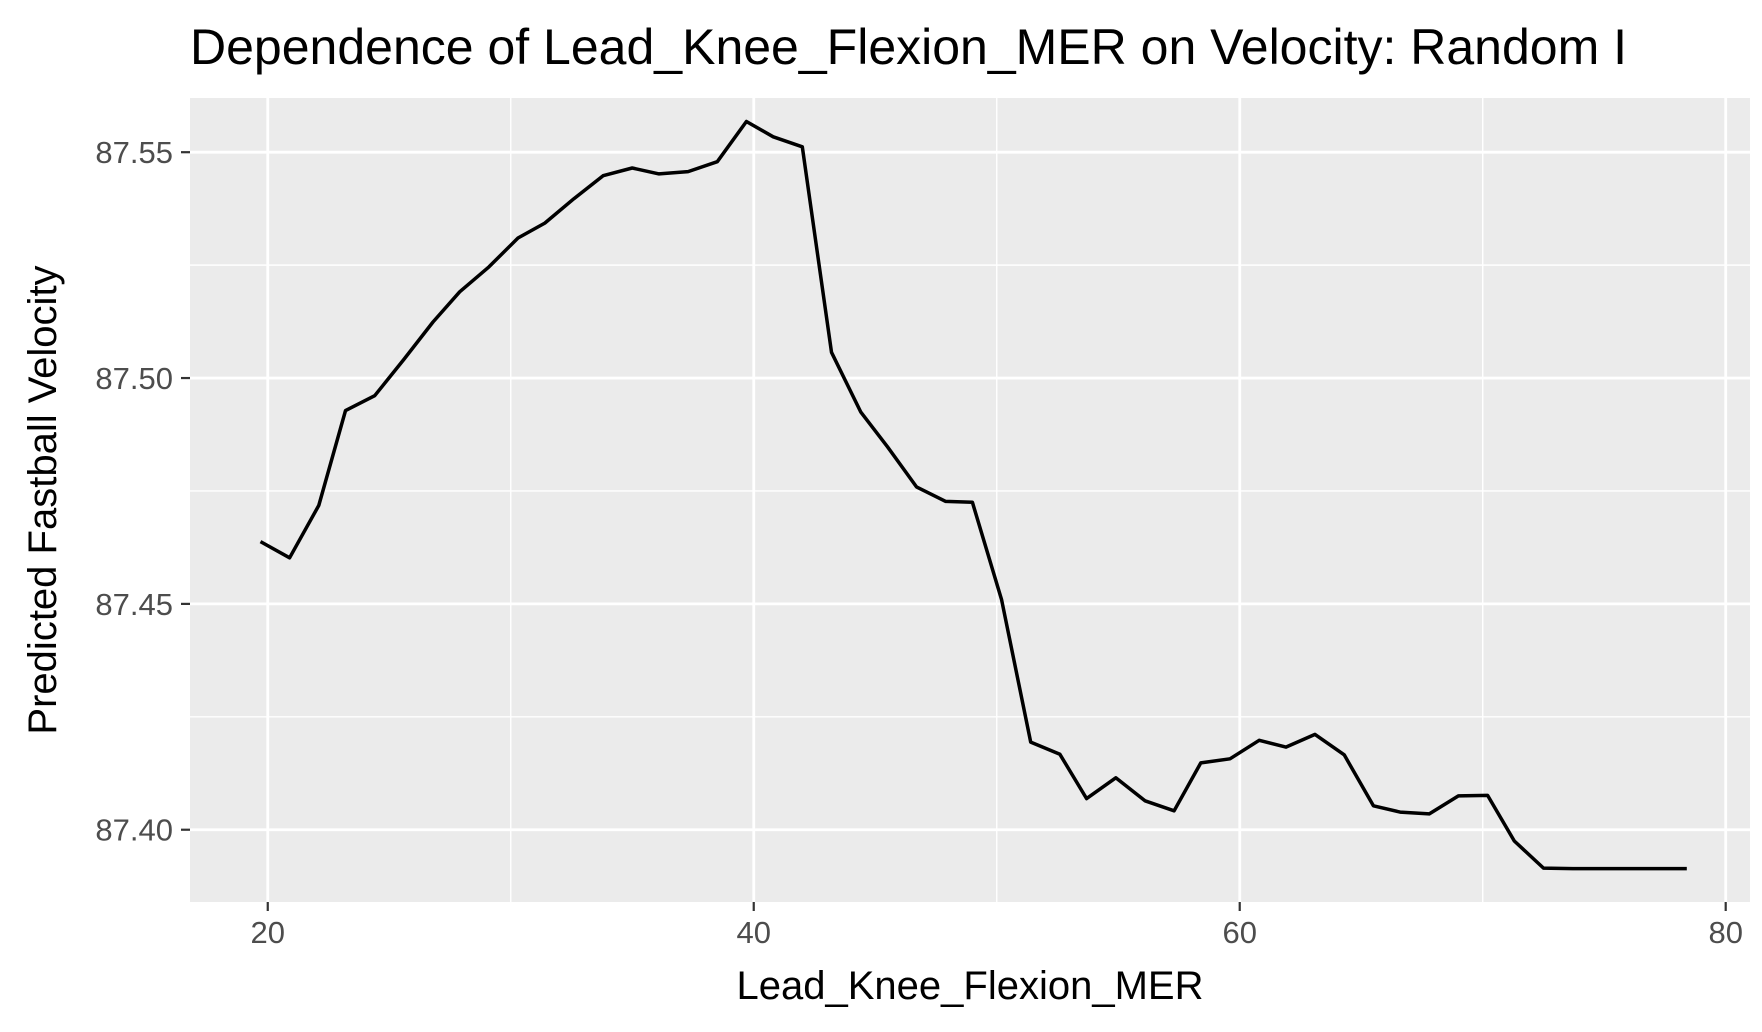 The width and height of the screenshot is (1762, 1032). What do you see at coordinates (1725, 932) in the screenshot?
I see `x-tick-label: 80` at bounding box center [1725, 932].